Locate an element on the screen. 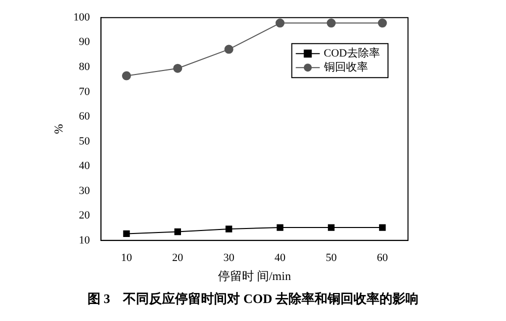  x-tick-label: 60 is located at coordinates (382, 258).